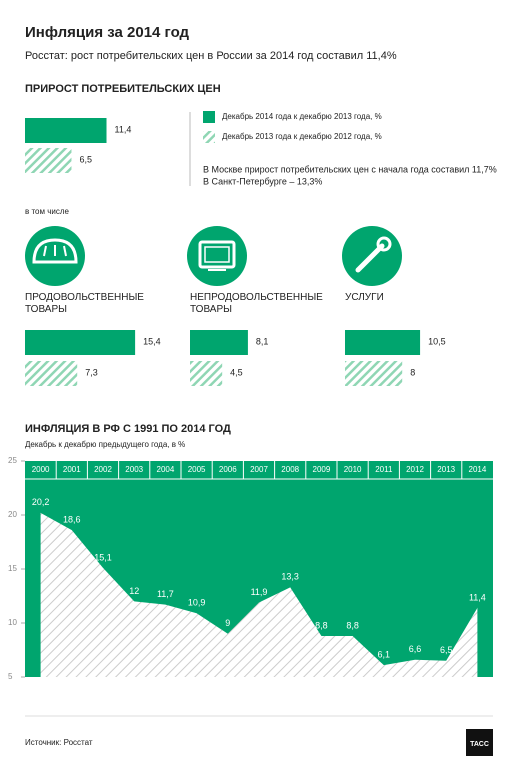 The image size is (518, 768). What do you see at coordinates (236, 372) in the screenshot?
I see `value-label: 4,5` at bounding box center [236, 372].